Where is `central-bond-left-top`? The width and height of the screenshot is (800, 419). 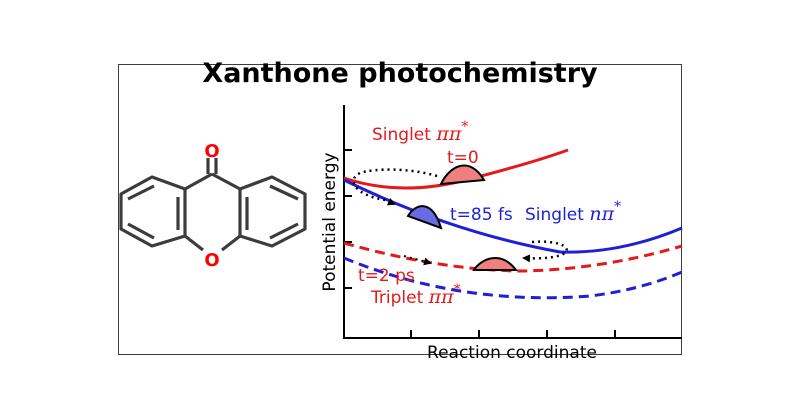 central-bond-left-top is located at coordinates (198, 181).